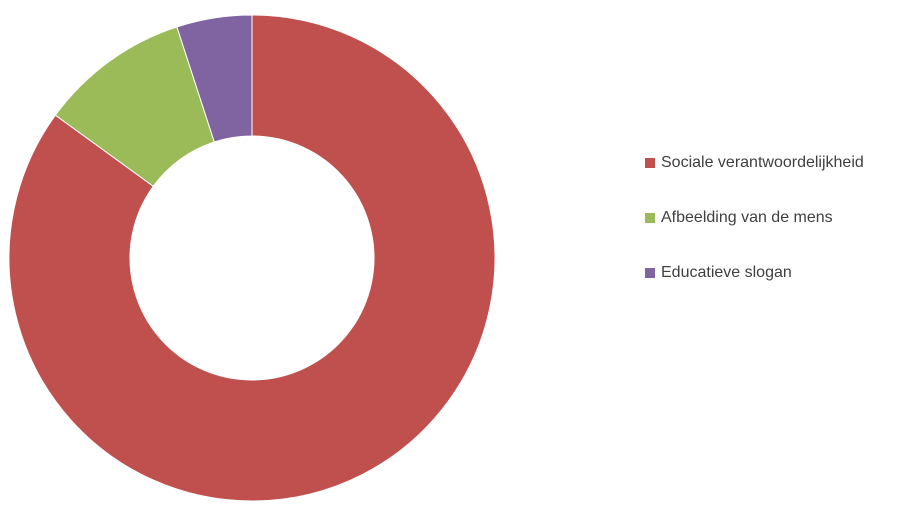 The height and width of the screenshot is (506, 923). What do you see at coordinates (762, 162) in the screenshot?
I see `legend-label-sociale-verantwoordelijkheid: Sociale verantwoordelijkheid` at bounding box center [762, 162].